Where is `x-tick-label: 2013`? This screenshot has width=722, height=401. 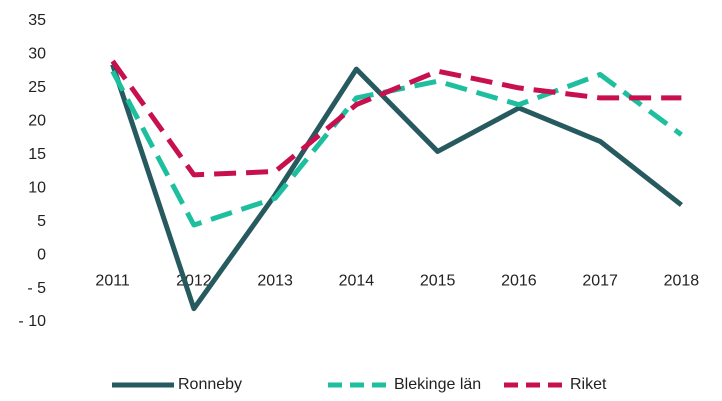
x-tick-label: 2013 is located at coordinates (275, 280).